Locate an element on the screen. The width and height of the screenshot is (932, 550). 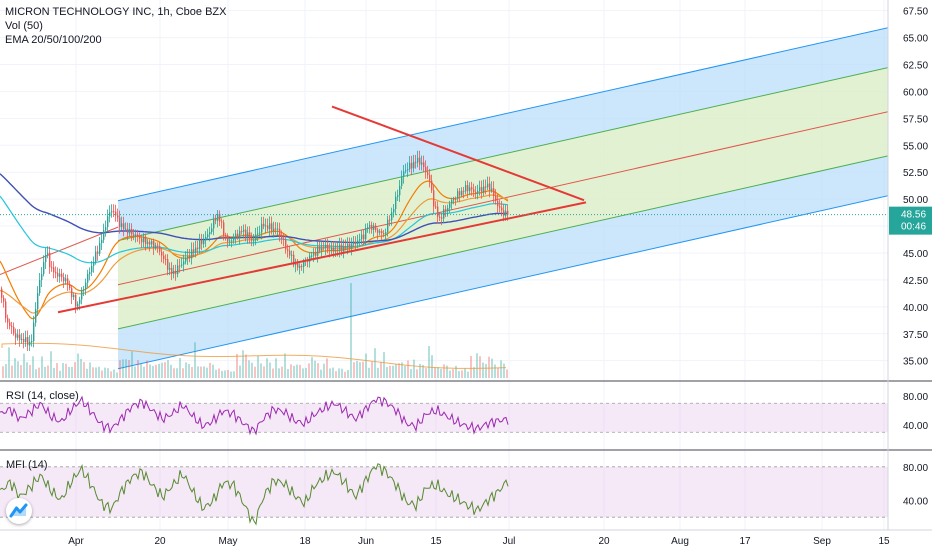
support-trendline is located at coordinates (322, 257).